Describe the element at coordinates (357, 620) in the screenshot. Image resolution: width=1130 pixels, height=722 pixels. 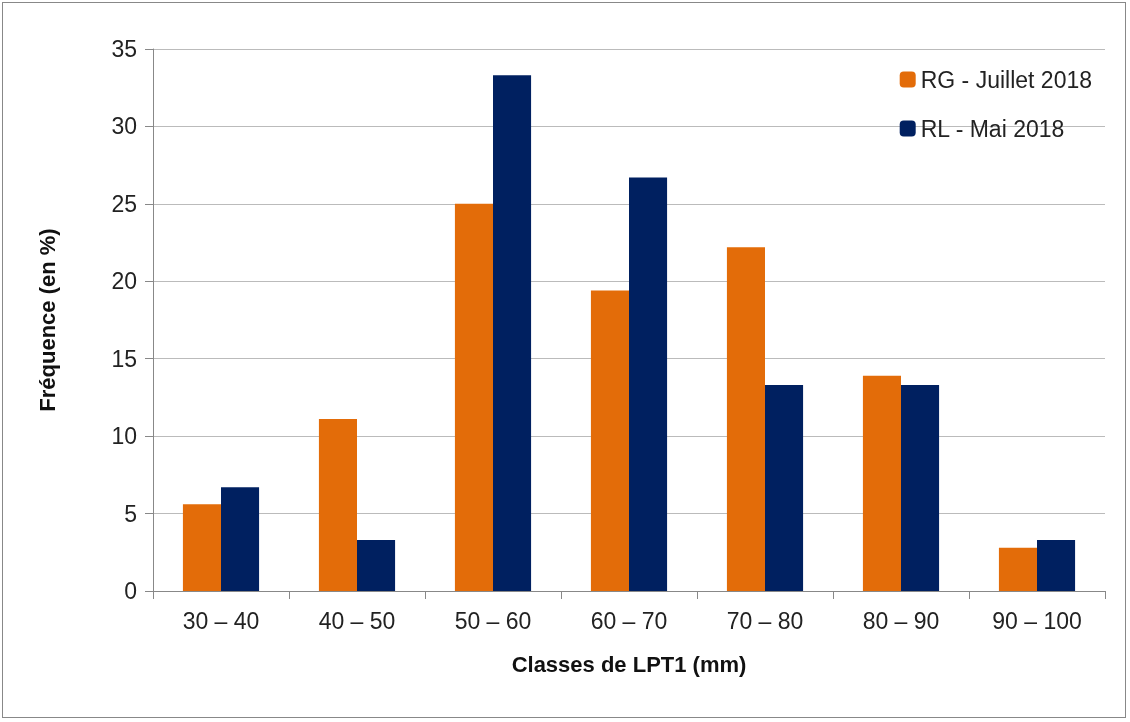
I see `x-tick-label: 40 – 50` at that location.